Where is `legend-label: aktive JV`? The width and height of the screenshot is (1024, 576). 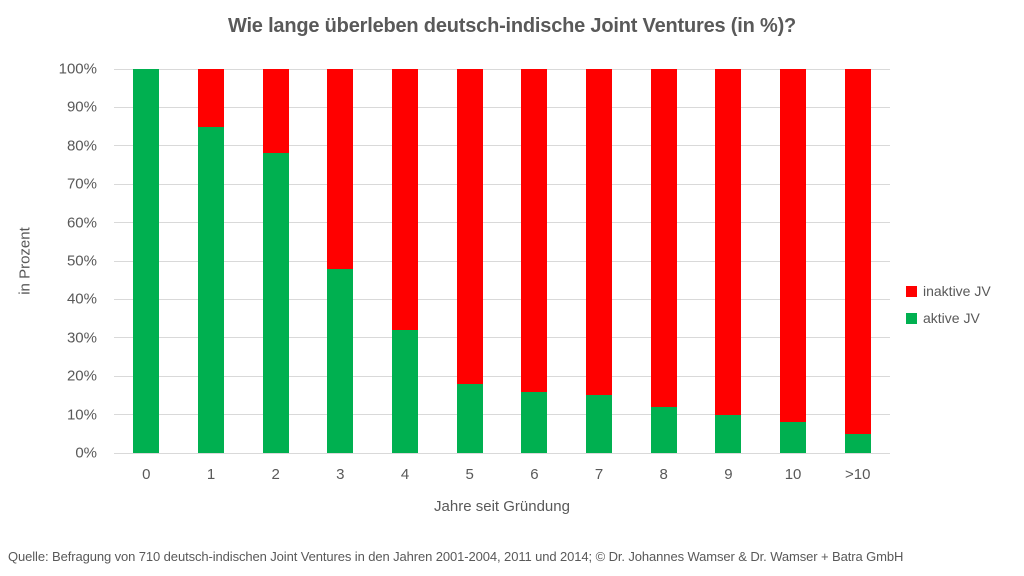
legend-label: aktive JV is located at coordinates (951, 318).